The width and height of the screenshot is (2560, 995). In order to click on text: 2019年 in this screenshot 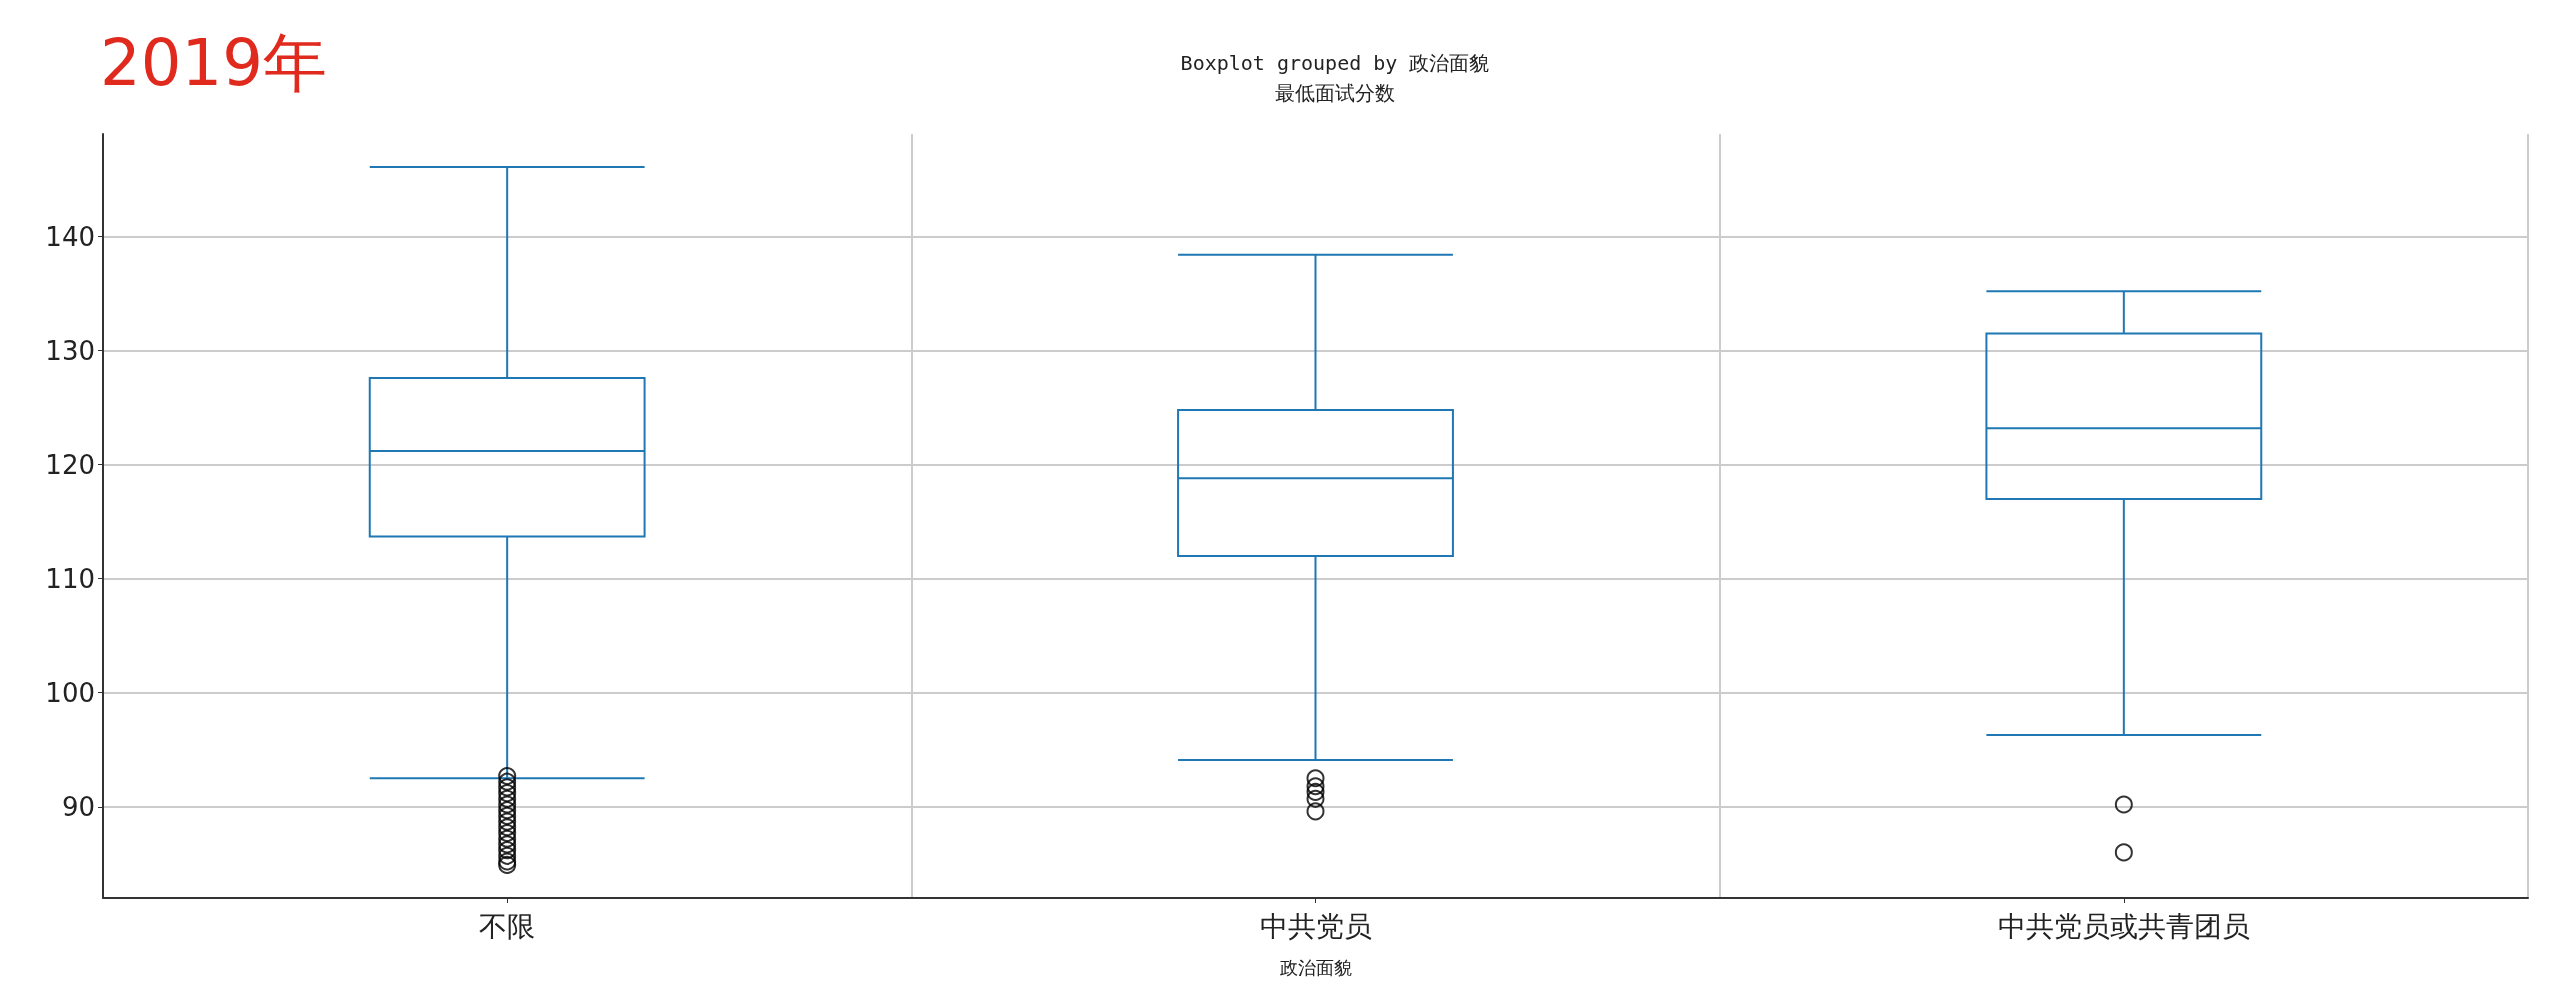, I will do `click(213, 63)`.